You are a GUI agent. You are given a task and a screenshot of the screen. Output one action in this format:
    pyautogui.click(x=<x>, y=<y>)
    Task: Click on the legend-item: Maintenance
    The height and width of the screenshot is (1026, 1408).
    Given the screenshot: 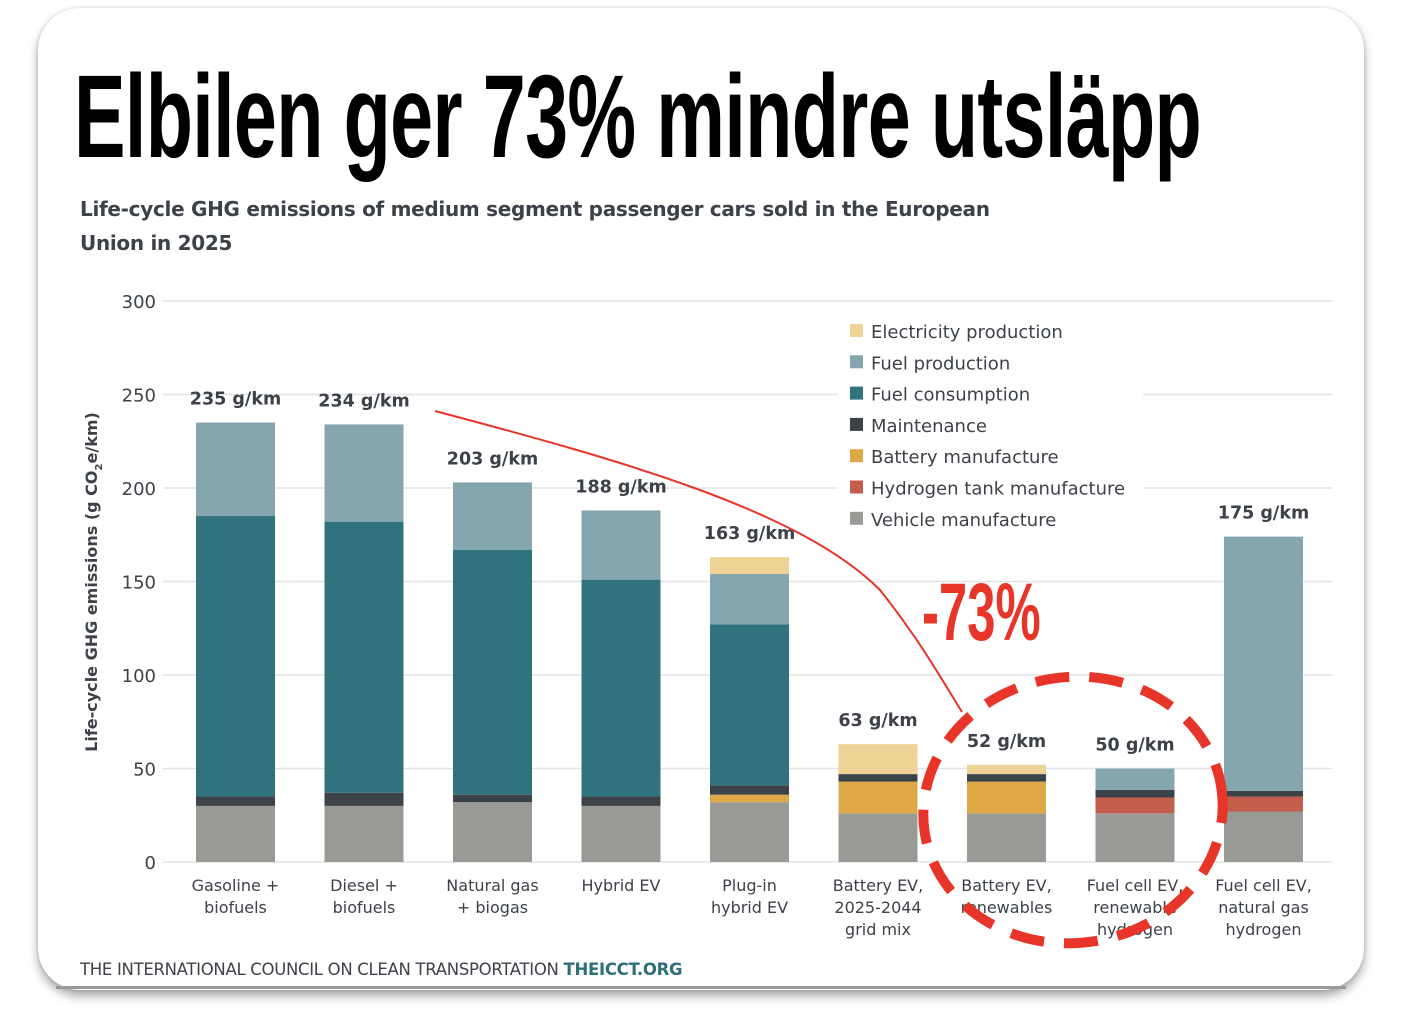 What is the action you would take?
    pyautogui.click(x=918, y=426)
    